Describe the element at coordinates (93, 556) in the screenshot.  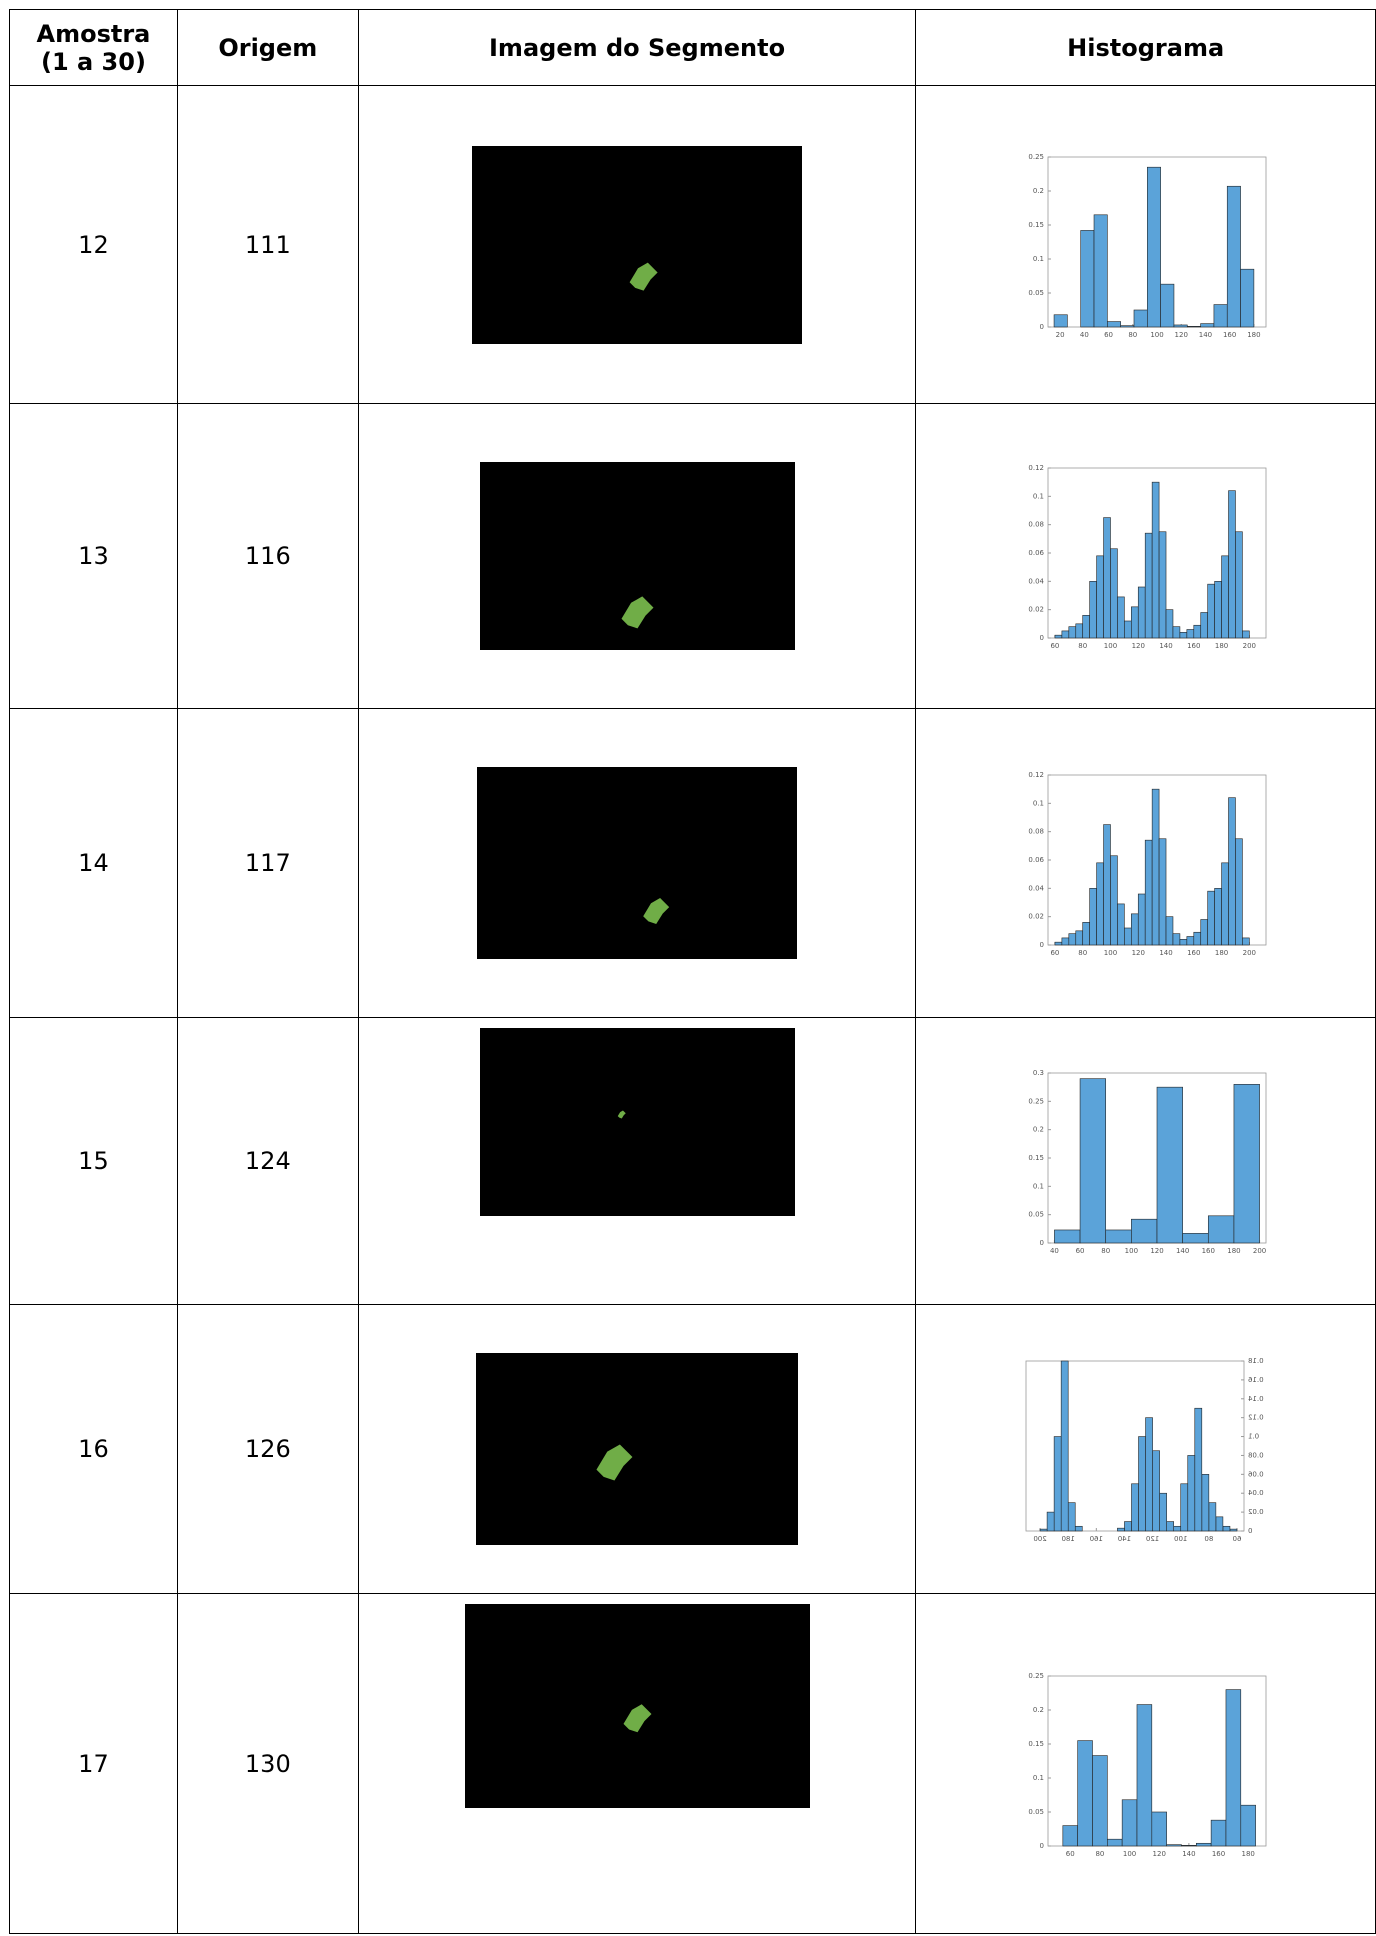
I see `amostra-cell: 13` at that location.